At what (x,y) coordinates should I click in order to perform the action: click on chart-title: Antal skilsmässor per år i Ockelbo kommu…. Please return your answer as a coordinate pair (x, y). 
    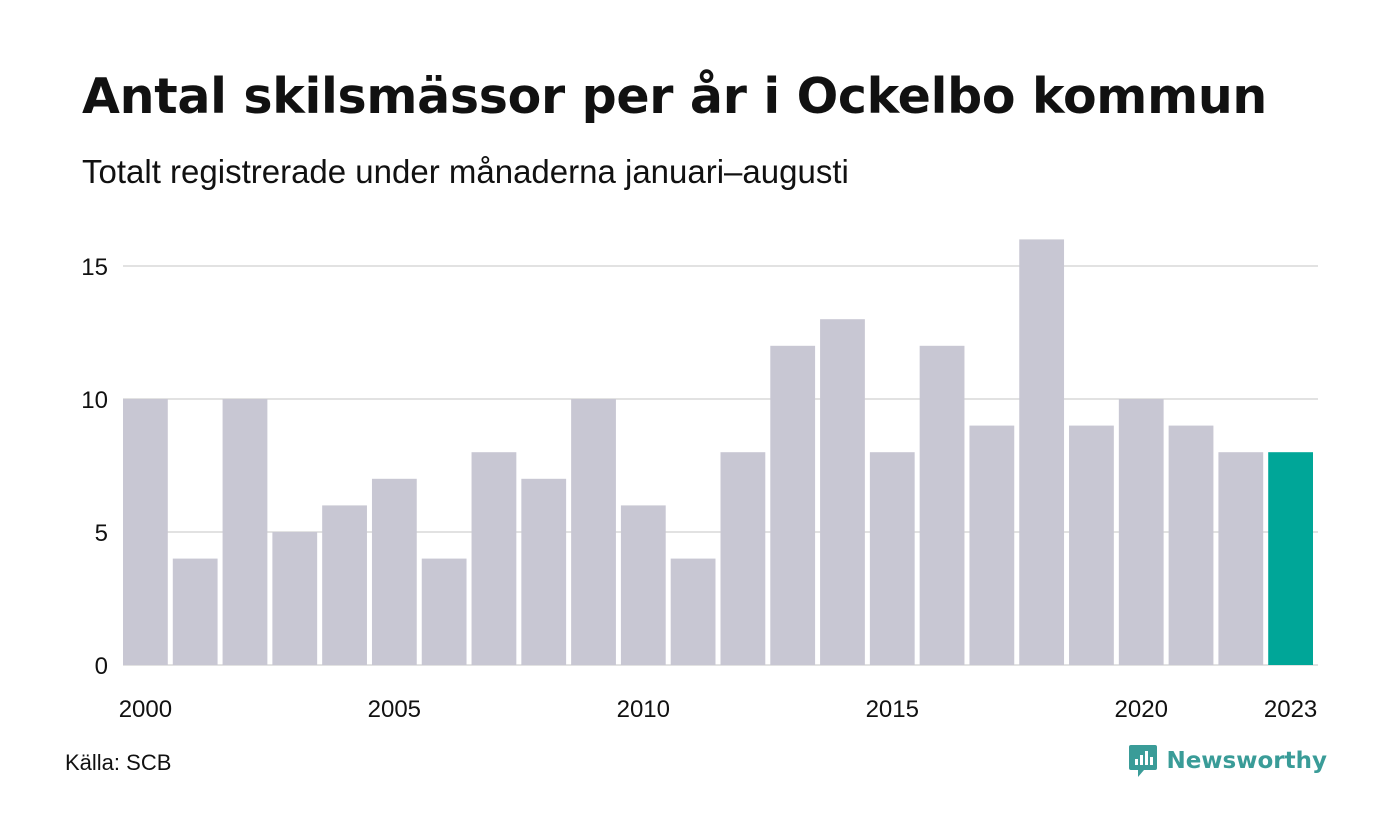
    Looking at the image, I should click on (674, 96).